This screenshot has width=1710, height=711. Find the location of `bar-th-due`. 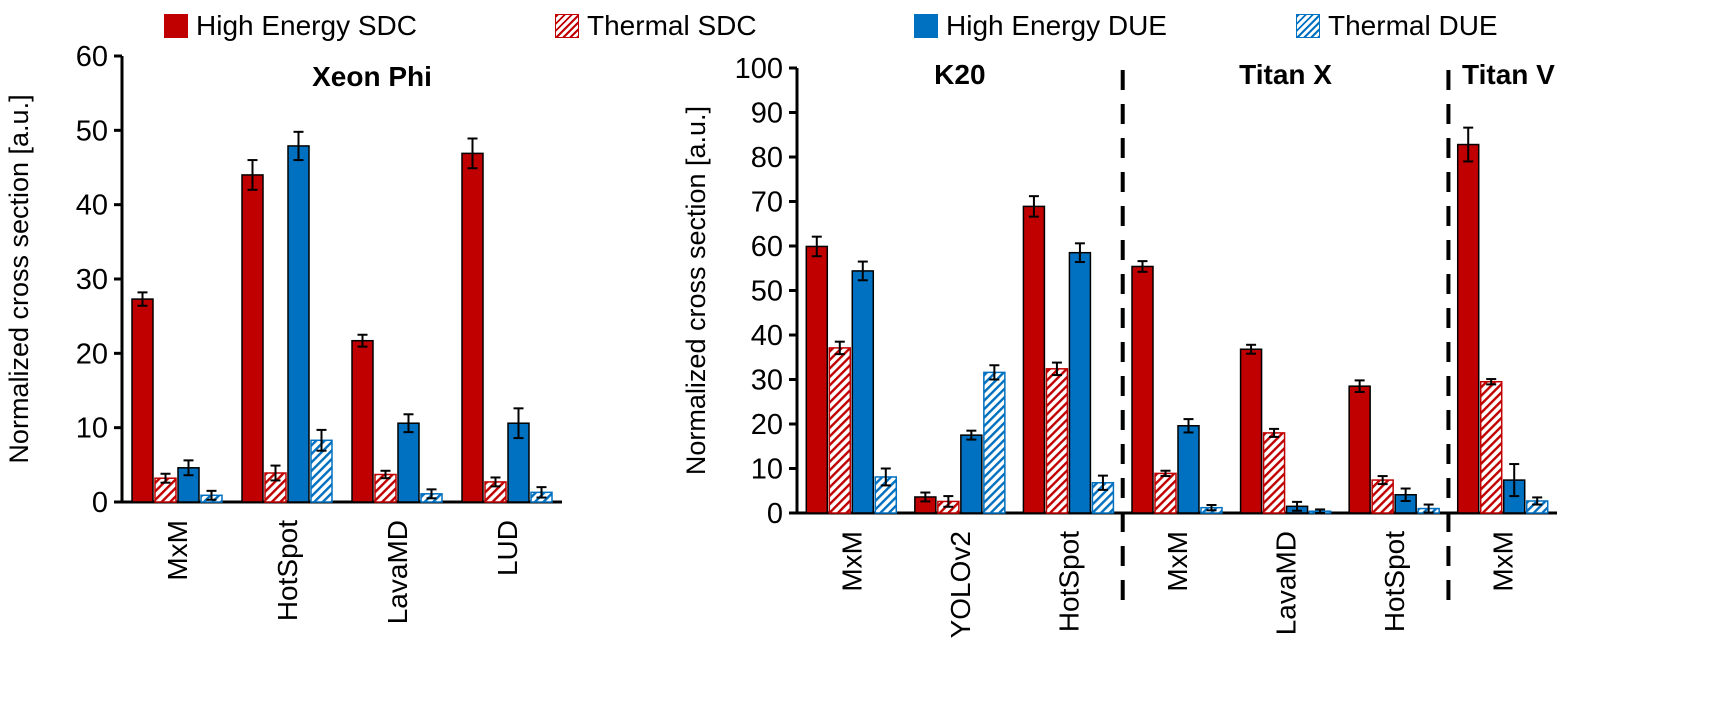

bar-th-due is located at coordinates (994, 442).